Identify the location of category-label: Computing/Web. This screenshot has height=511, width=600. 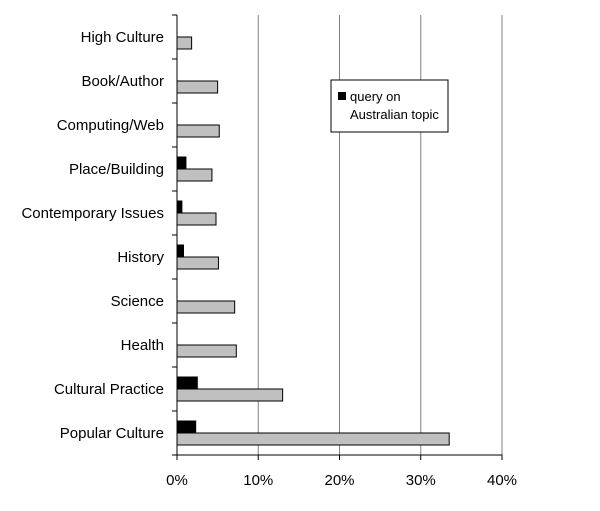
(110, 125).